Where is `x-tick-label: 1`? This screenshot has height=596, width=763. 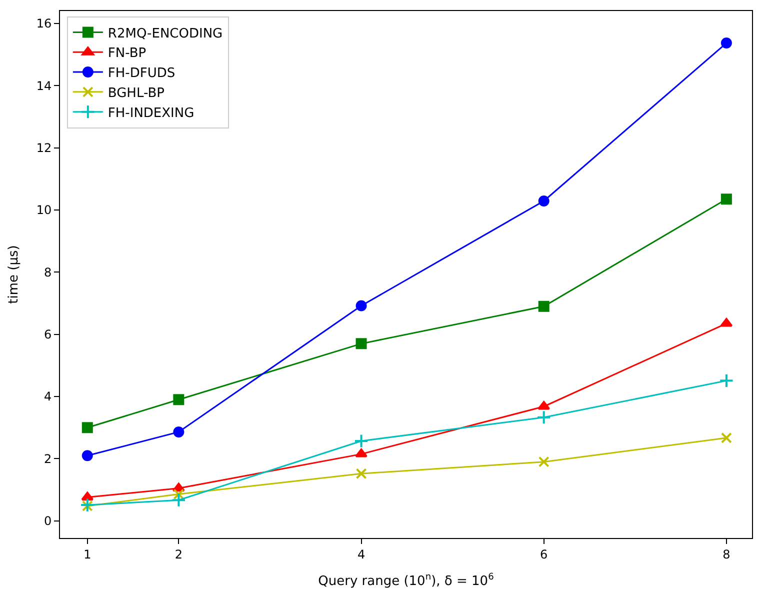 x-tick-label: 1 is located at coordinates (88, 554).